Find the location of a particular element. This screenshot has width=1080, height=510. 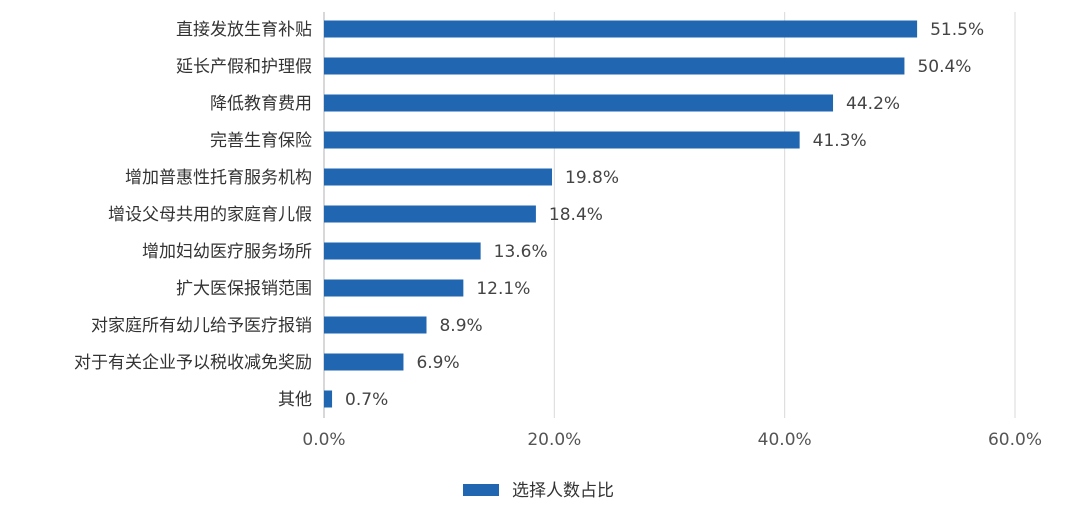

x-tick-label: 40.0% is located at coordinates (785, 440).